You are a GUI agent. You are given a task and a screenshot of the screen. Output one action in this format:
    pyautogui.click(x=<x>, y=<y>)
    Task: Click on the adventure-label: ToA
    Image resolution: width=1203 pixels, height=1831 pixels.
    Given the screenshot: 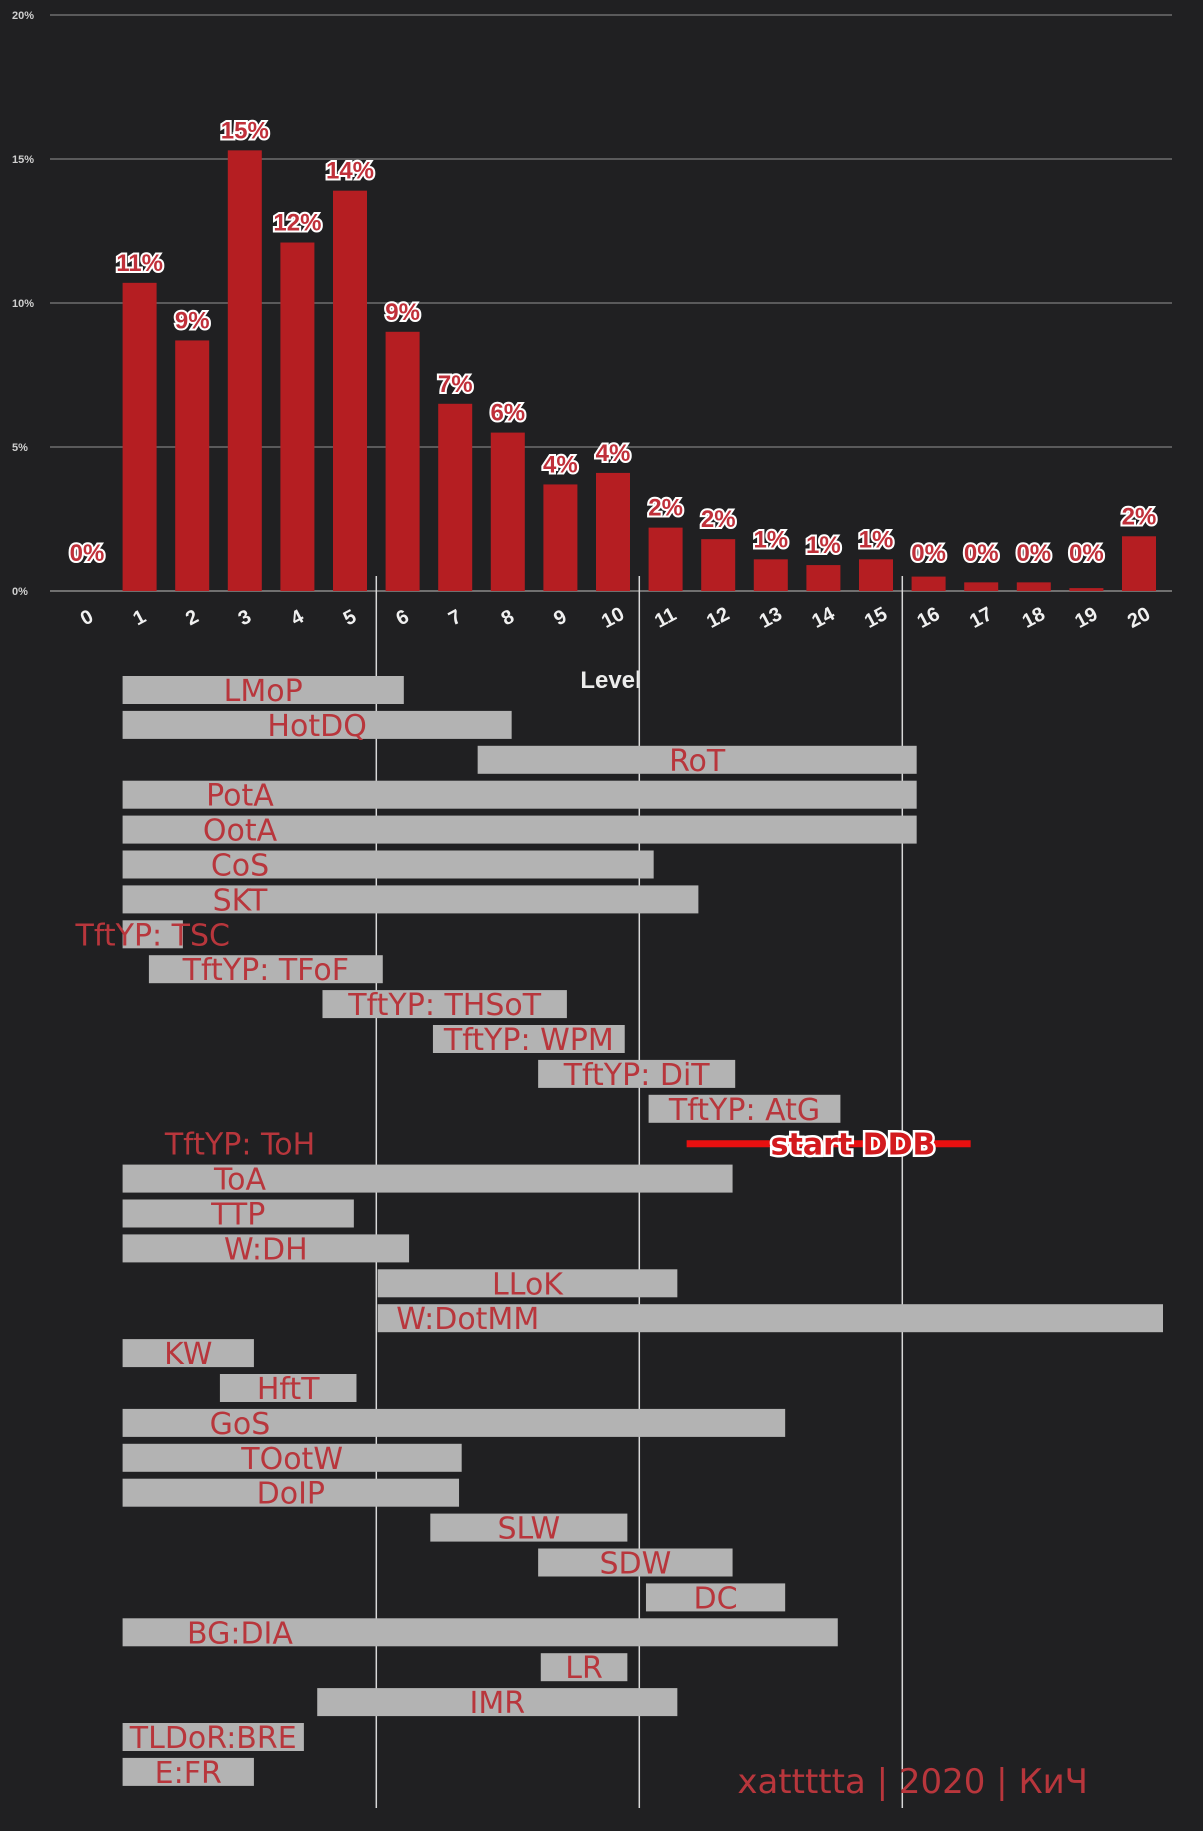 What is the action you would take?
    pyautogui.click(x=240, y=1180)
    